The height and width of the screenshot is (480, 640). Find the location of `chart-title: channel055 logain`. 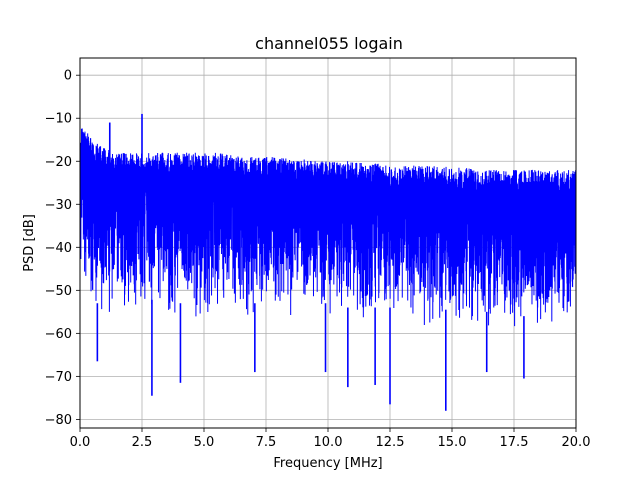

chart-title: channel055 logain is located at coordinates (329, 43).